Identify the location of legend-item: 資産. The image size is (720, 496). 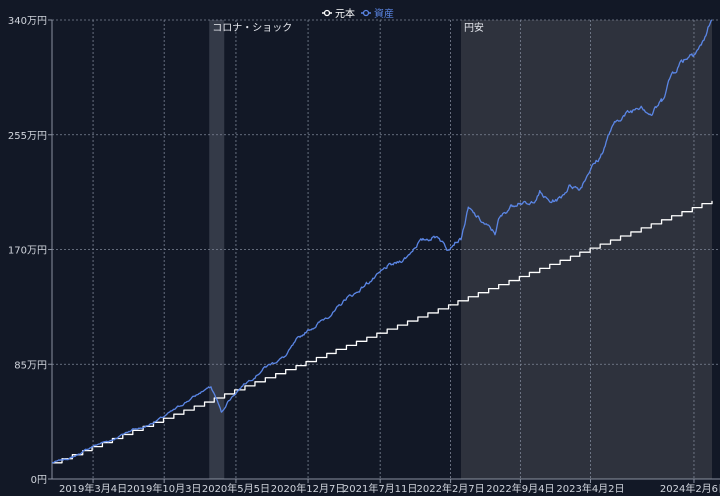
(377, 13).